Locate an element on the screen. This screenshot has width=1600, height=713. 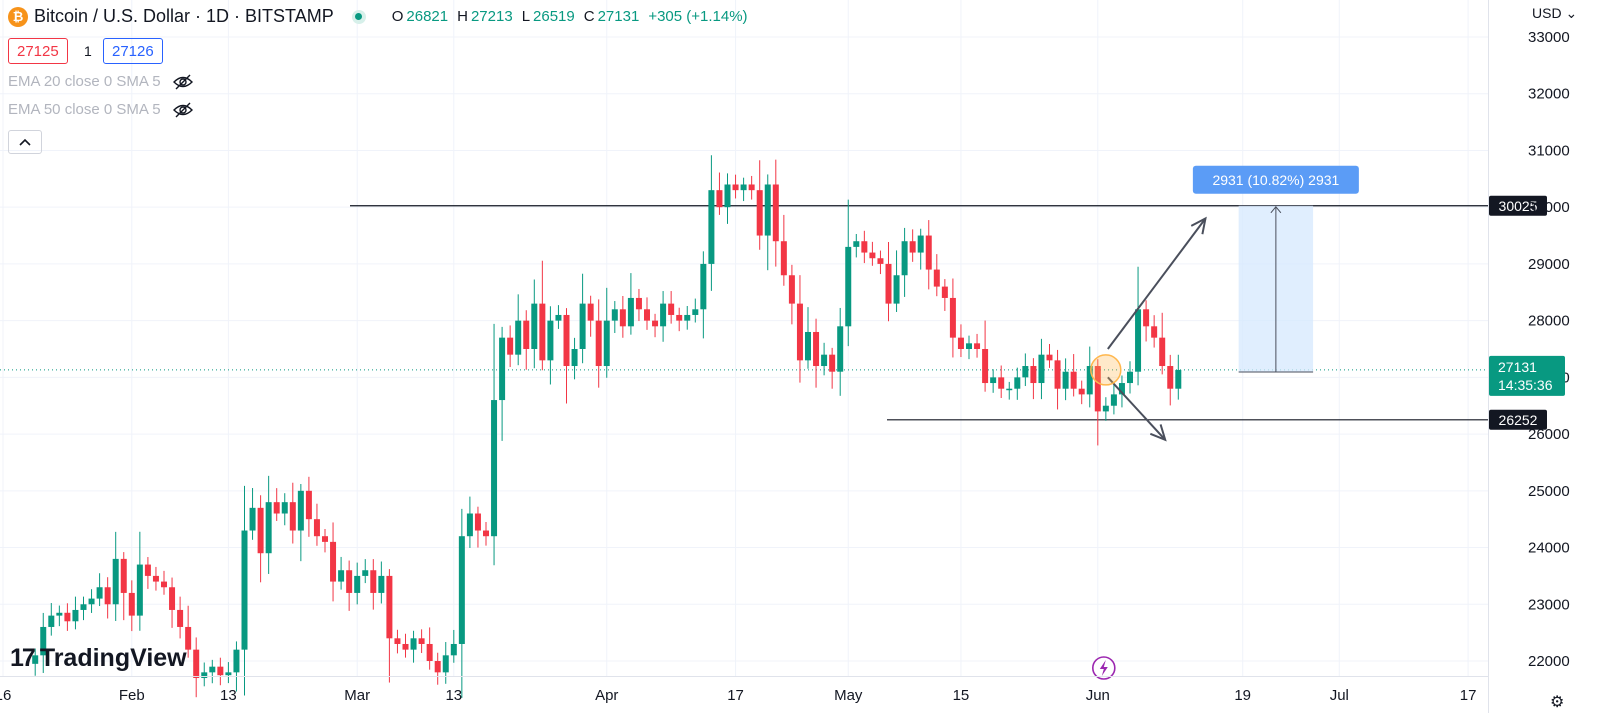
indicator-ema-20: EMA 20 close 0 SMA 5 is located at coordinates (100, 81).